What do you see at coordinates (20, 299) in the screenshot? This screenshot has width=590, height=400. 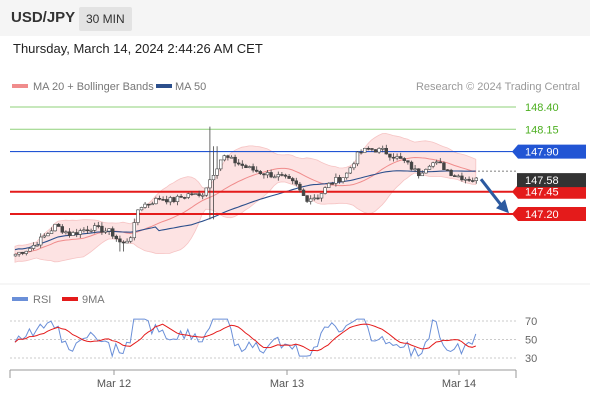 I see `rsi-legend-swatch` at bounding box center [20, 299].